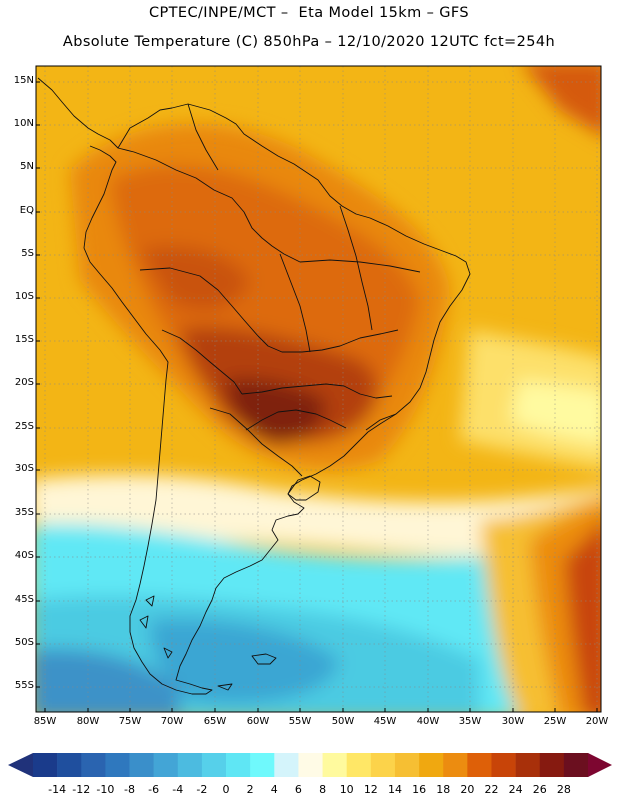 The image size is (618, 800). What do you see at coordinates (57, 789) in the screenshot?
I see `colorbar-label: -14` at bounding box center [57, 789].